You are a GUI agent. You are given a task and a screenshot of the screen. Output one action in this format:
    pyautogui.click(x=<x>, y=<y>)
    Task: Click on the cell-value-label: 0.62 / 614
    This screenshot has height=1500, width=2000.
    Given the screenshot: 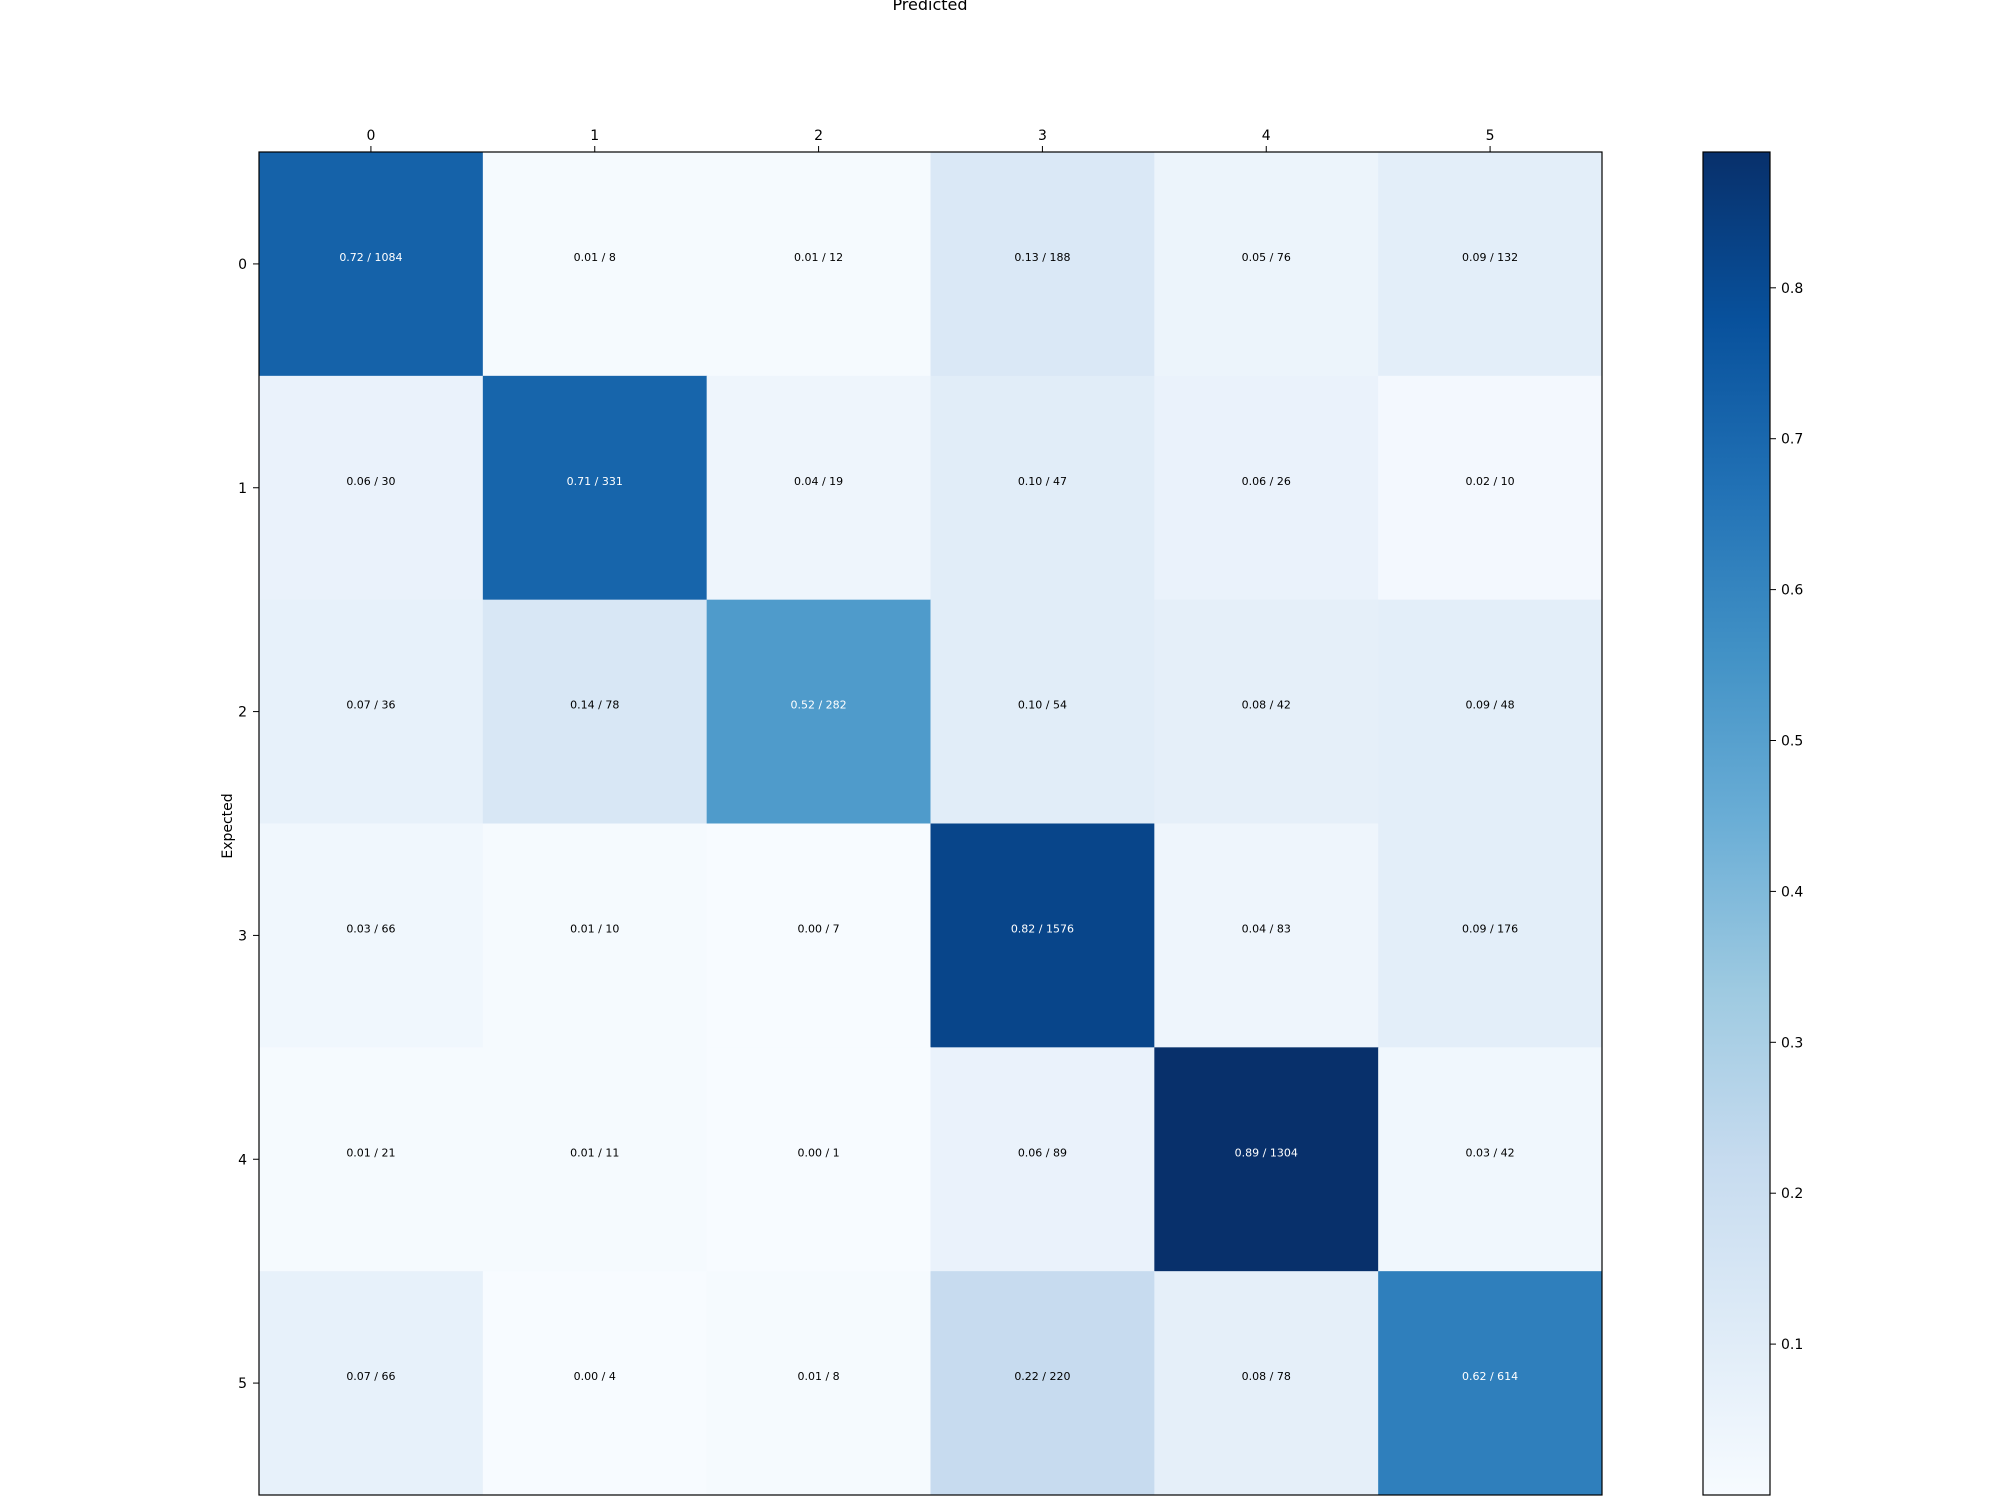 What is the action you would take?
    pyautogui.click(x=1490, y=1376)
    